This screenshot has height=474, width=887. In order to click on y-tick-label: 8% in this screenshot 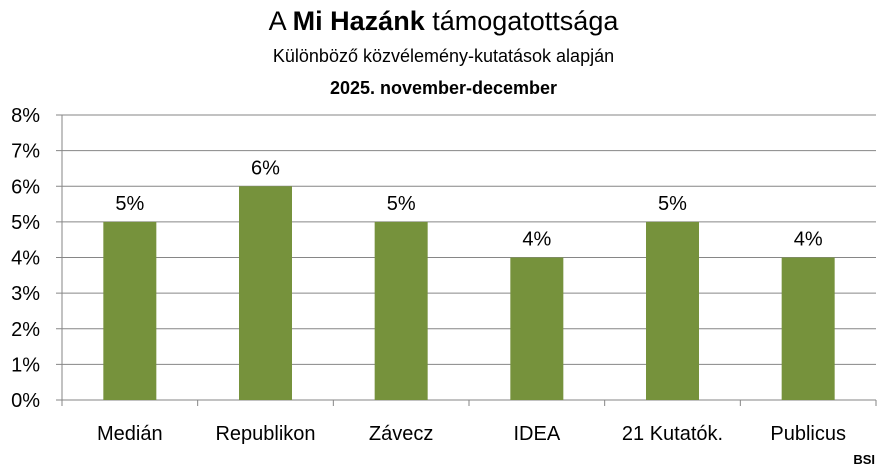, I will do `click(25, 116)`.